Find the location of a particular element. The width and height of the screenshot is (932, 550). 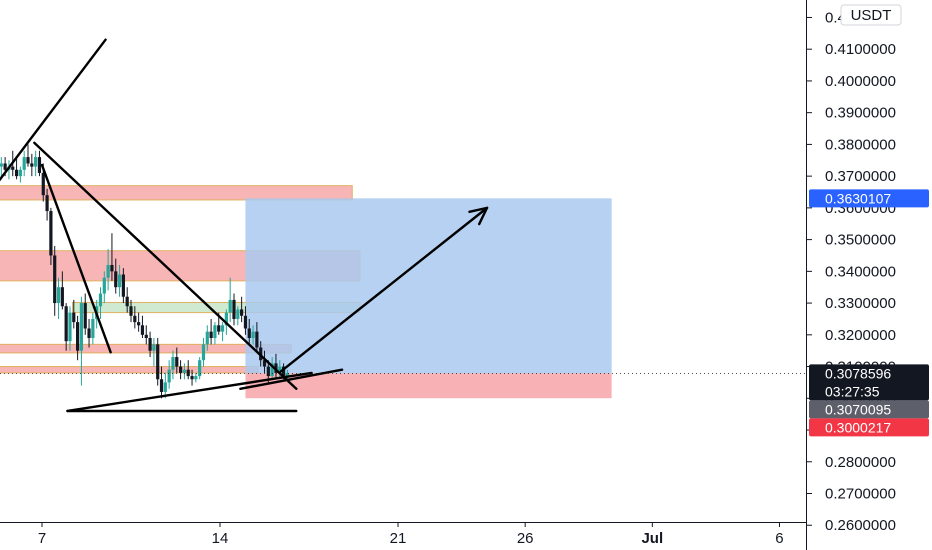

price-tag-label: 0.3070095 is located at coordinates (858, 409).